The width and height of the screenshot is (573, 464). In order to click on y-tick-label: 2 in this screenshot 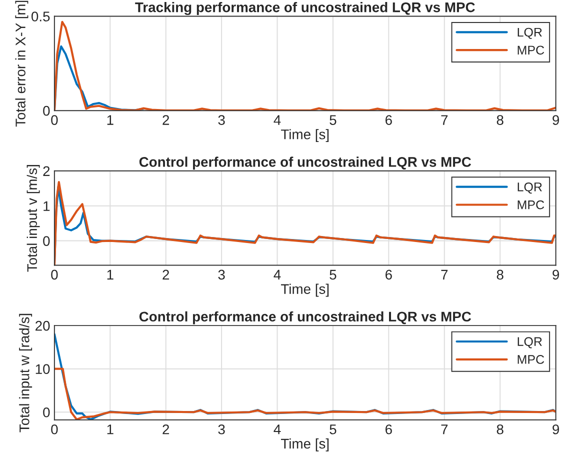, I will do `click(46, 171)`.